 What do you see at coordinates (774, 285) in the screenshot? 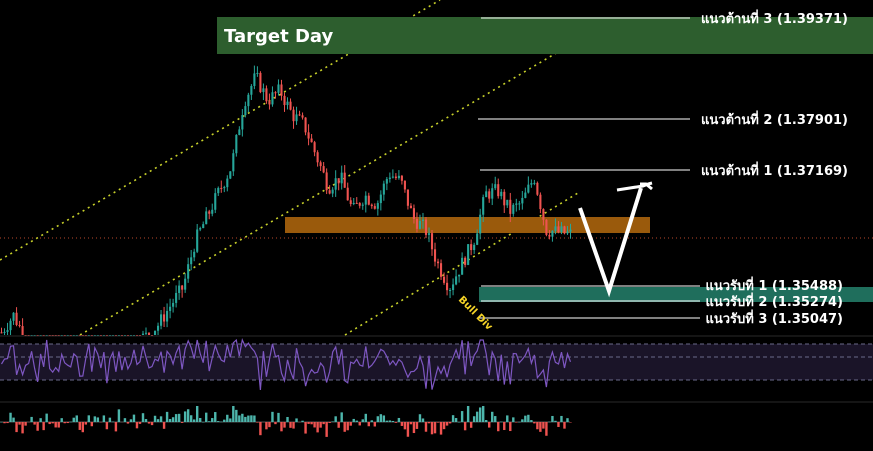
I see `support-1-label: แนวรับที่ 1 (1.35488)` at bounding box center [774, 285].